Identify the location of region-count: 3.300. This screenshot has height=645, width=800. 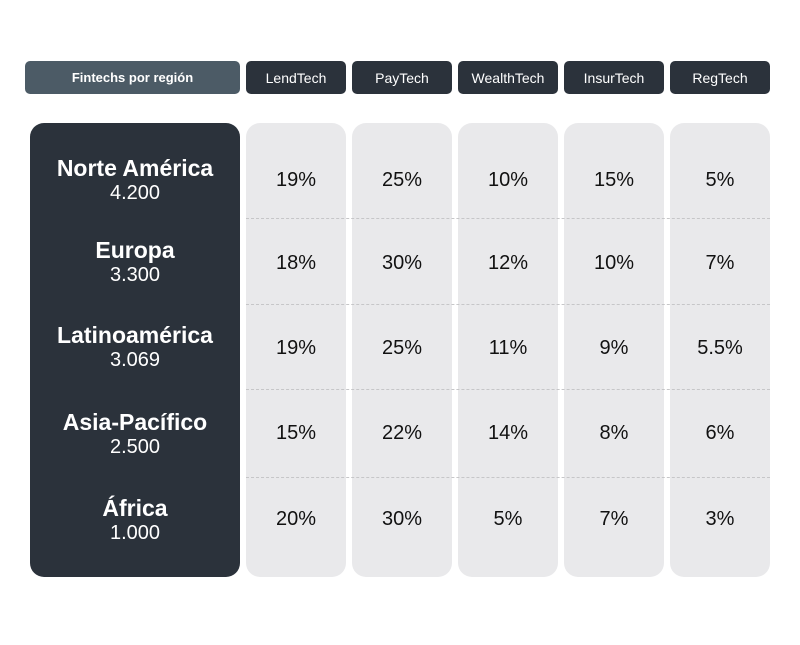
(135, 275).